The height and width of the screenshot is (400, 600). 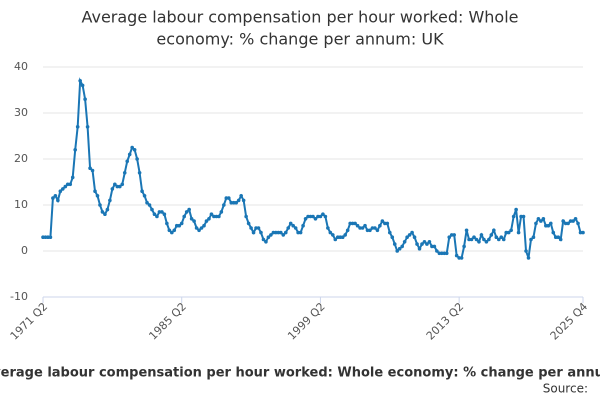 What do you see at coordinates (306, 321) in the screenshot?
I see `x-tick-label: 1999 Q2` at bounding box center [306, 321].